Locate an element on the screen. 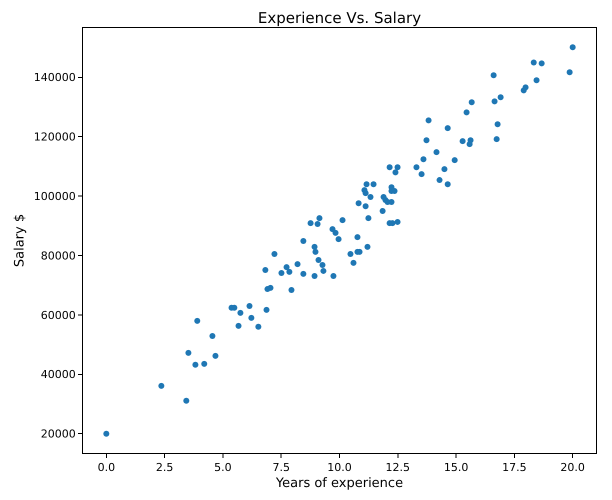  x-tick-label: 5.0 is located at coordinates (223, 467).